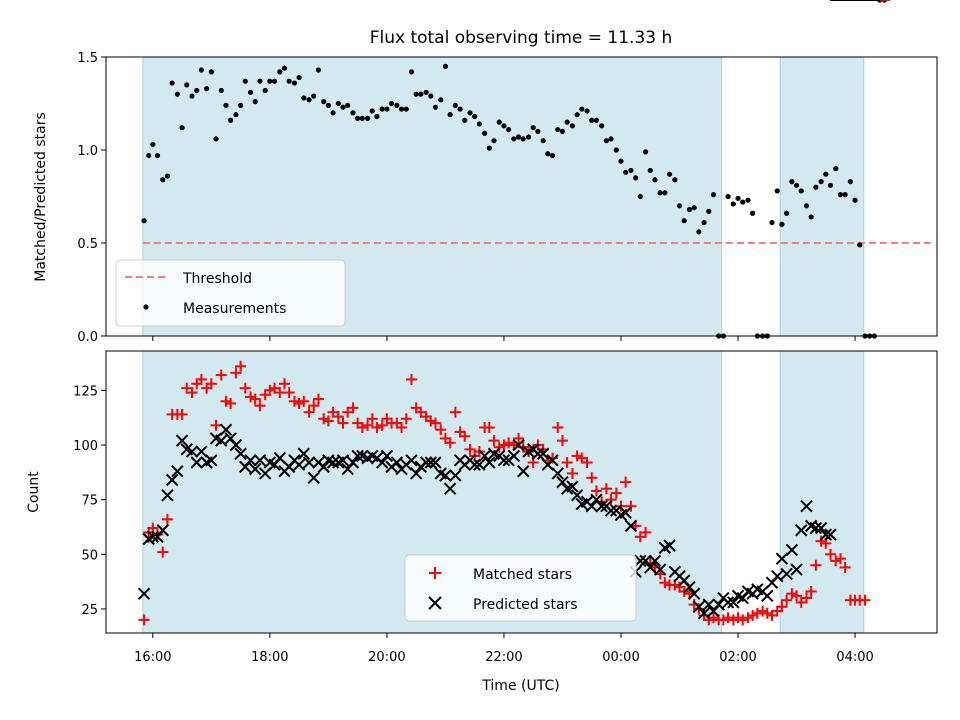  What do you see at coordinates (520, 686) in the screenshot?
I see `x-axis-label: Time (UTC)` at bounding box center [520, 686].